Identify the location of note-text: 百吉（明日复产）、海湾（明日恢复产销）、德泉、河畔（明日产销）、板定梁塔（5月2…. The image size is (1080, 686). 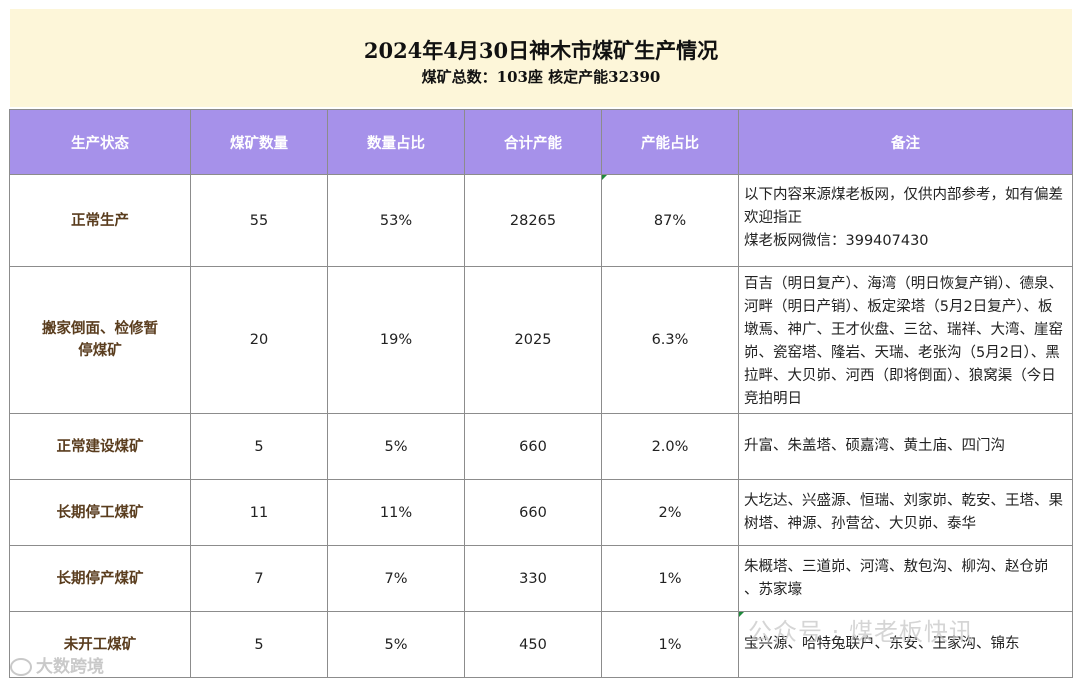
(903, 341).